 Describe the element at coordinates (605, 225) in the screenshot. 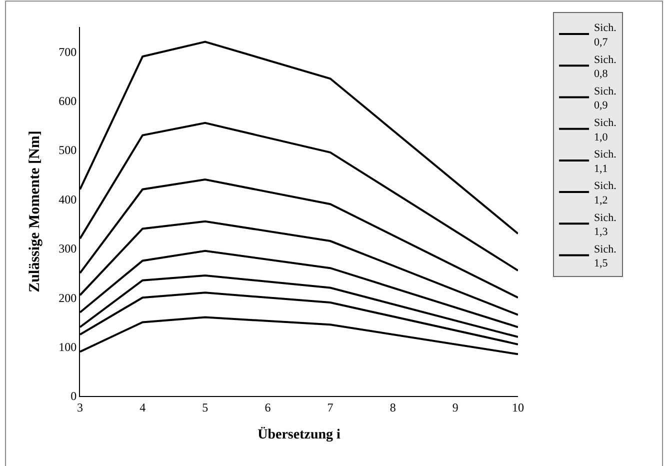

I see `legend-label: Sich. 1,3` at that location.